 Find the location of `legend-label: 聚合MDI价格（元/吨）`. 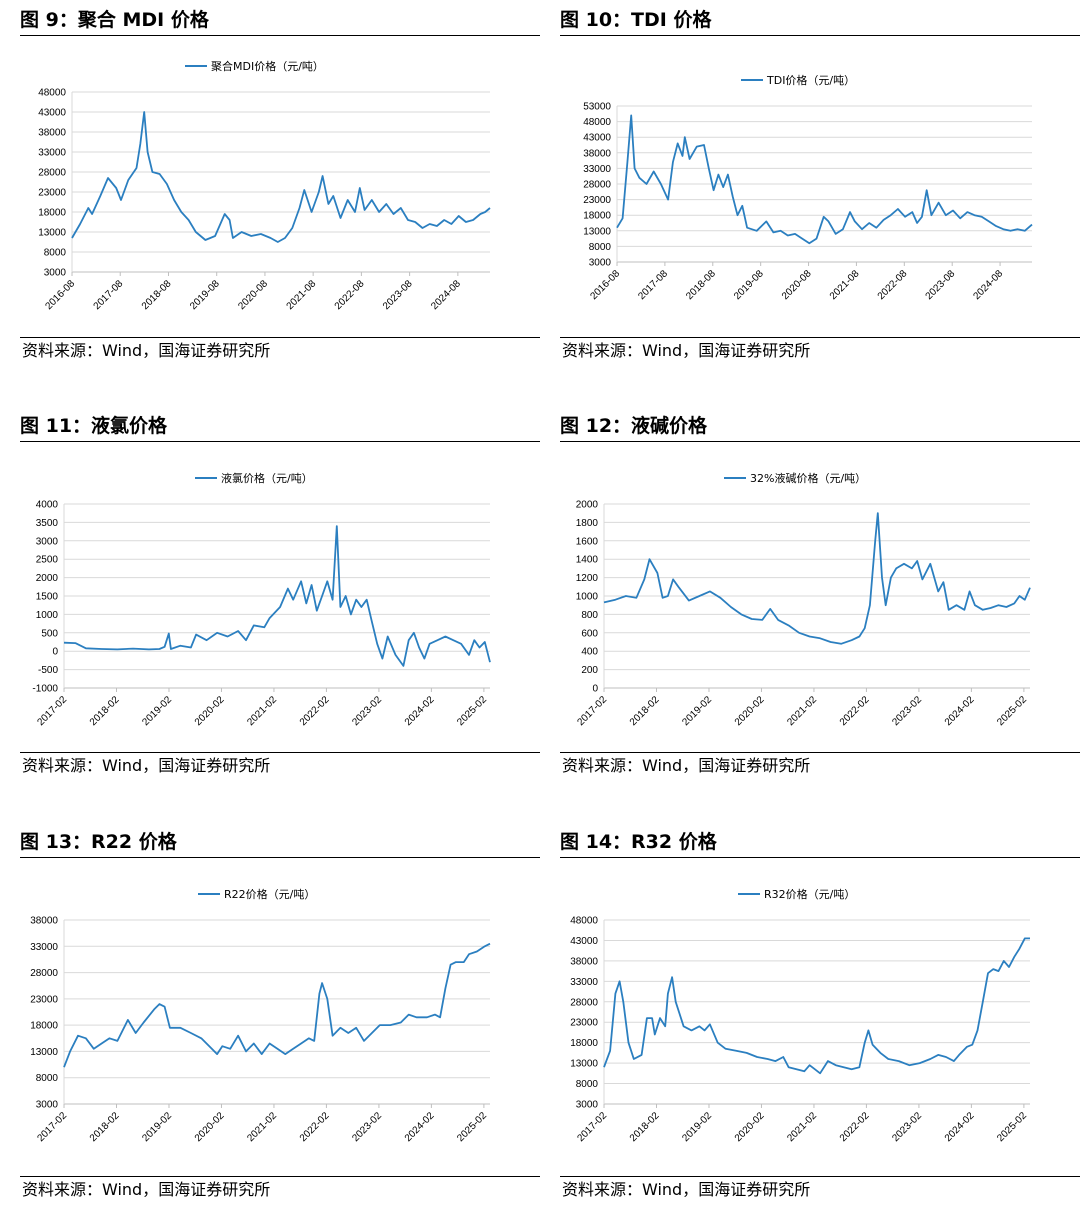

legend-label: 聚合MDI价格（元/吨） is located at coordinates (267, 66).